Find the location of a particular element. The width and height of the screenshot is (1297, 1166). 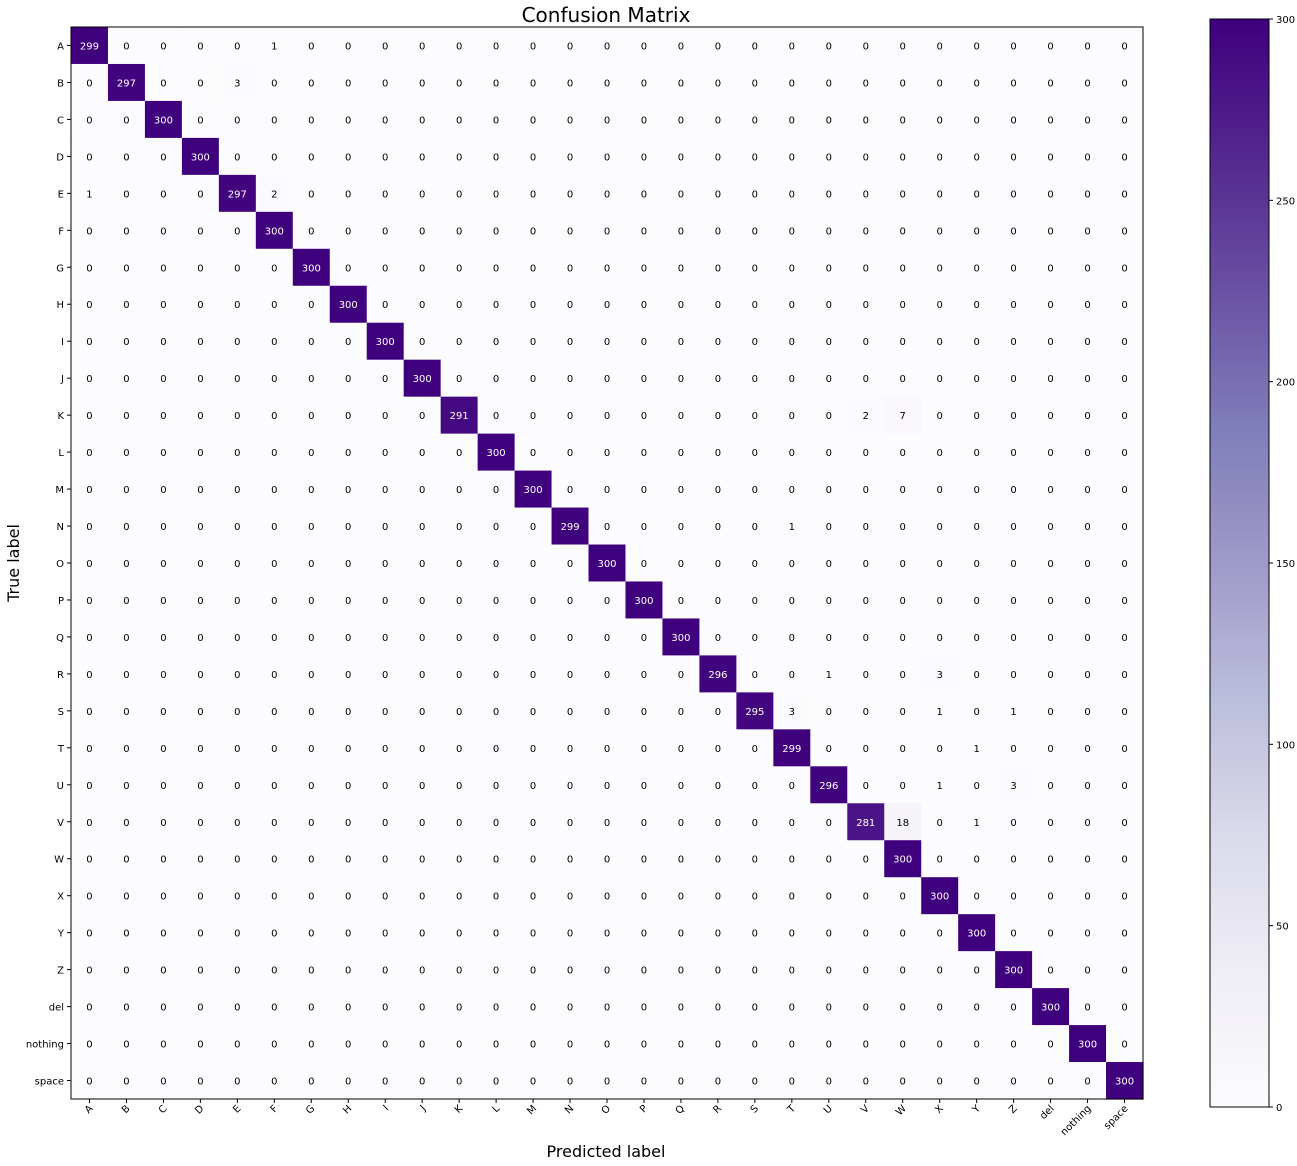

cell-value-label: 281 is located at coordinates (865, 823).